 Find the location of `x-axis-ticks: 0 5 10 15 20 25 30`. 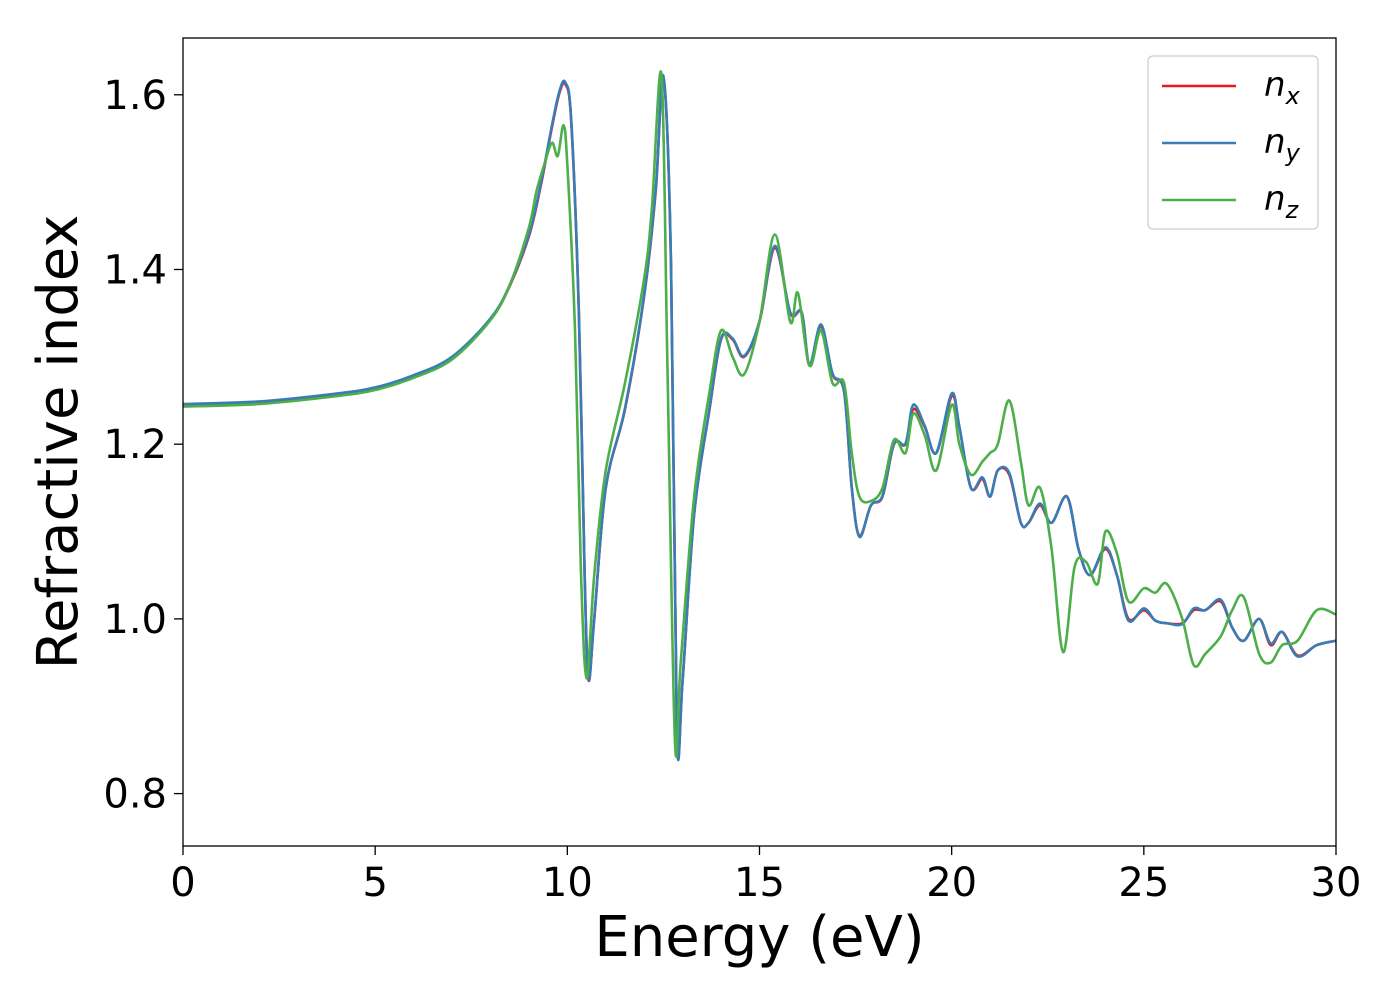

x-axis-ticks: 0 5 10 15 20 25 30 is located at coordinates (765, 876).